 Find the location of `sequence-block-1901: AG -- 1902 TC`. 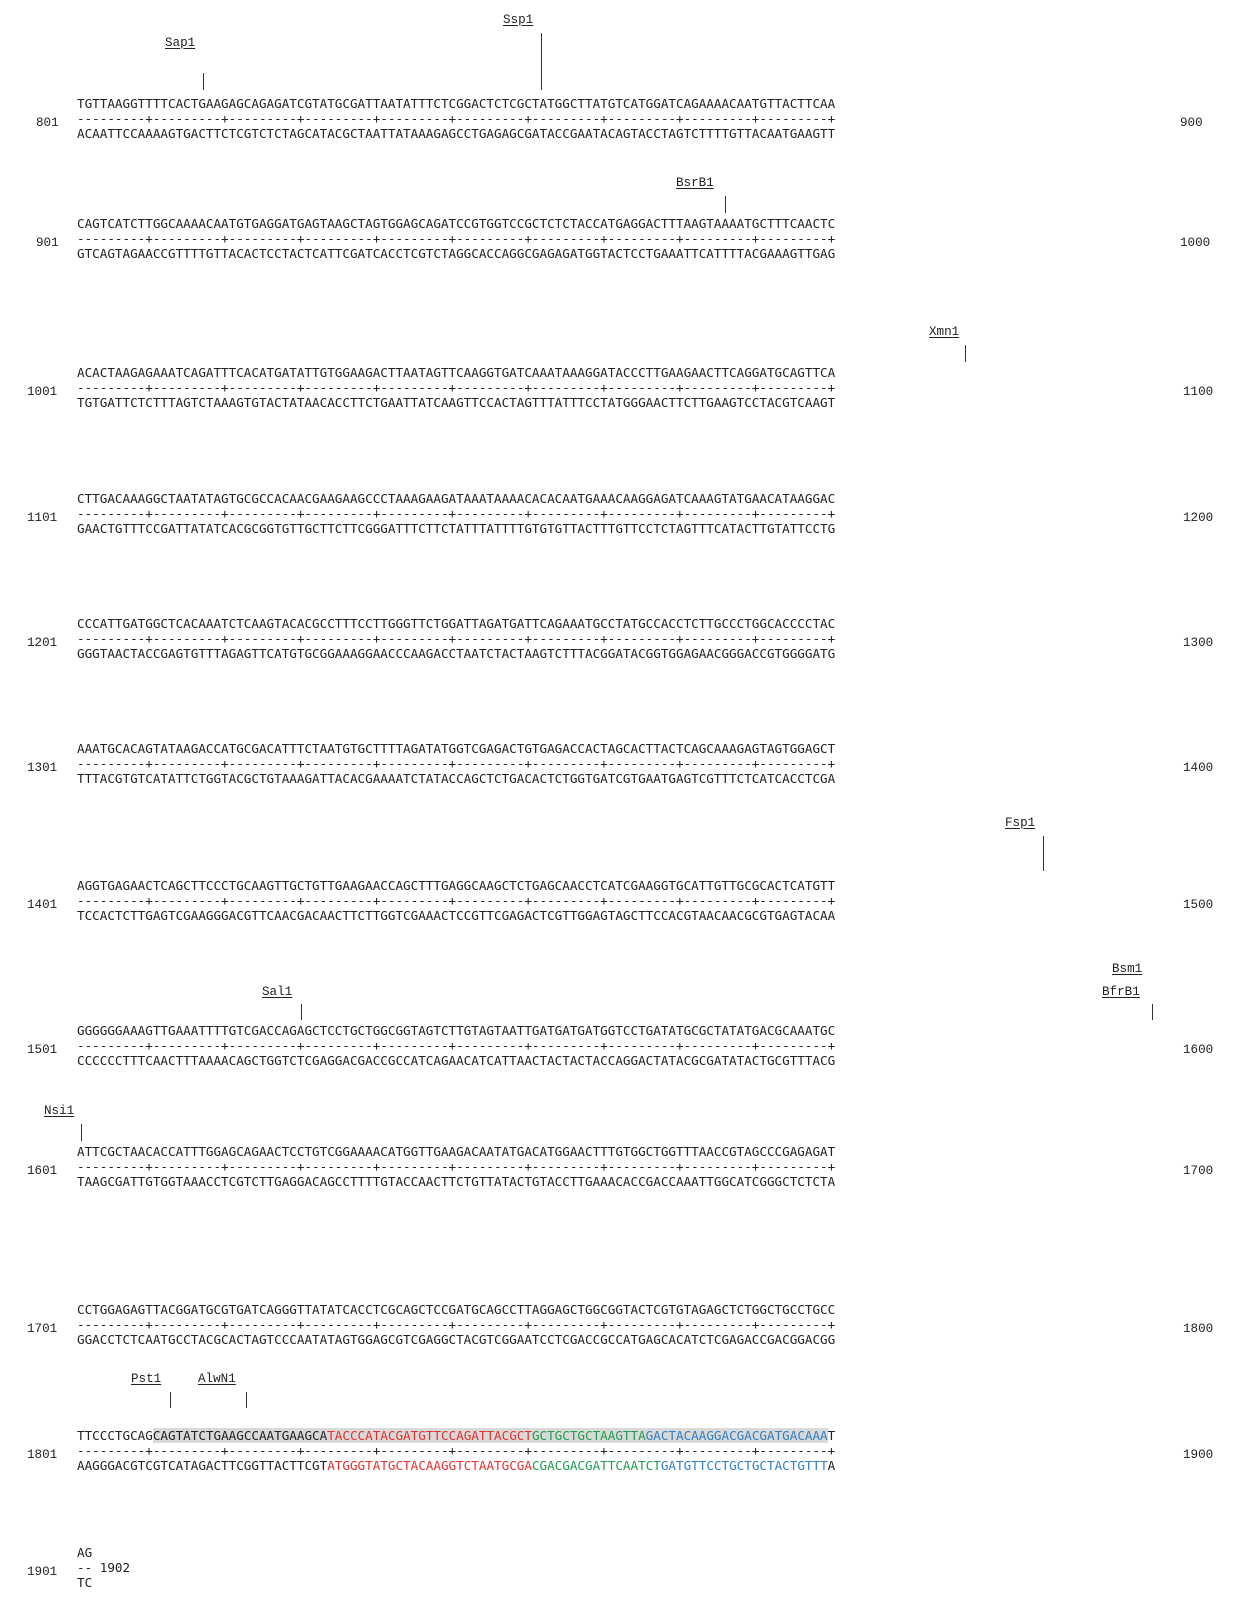

sequence-block-1901: AG -- 1902 TC is located at coordinates (103, 1567).